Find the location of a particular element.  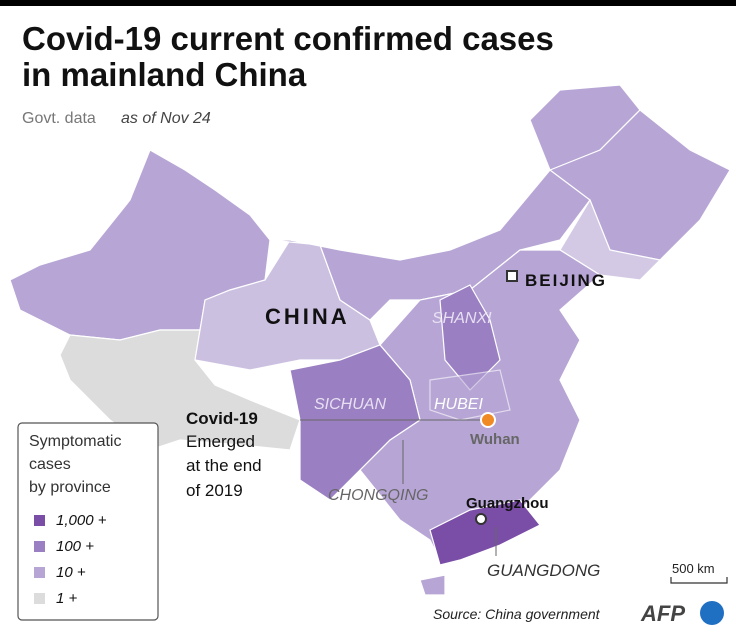

legend-label: 100 + is located at coordinates (75, 546).